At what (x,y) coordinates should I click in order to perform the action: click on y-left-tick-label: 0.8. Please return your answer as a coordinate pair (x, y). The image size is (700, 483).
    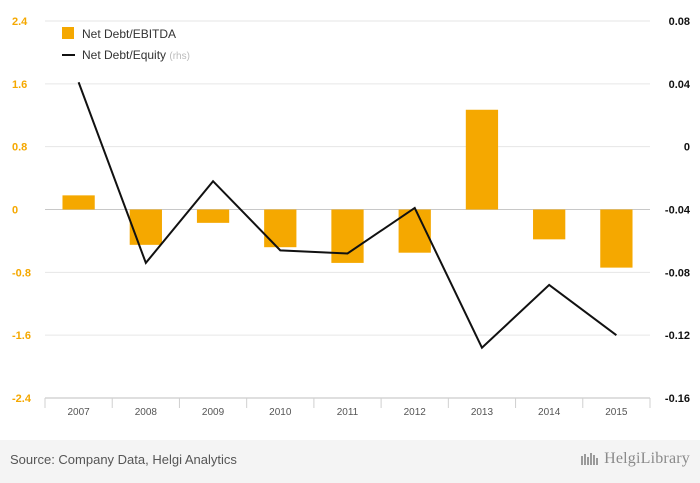
    Looking at the image, I should click on (19, 148).